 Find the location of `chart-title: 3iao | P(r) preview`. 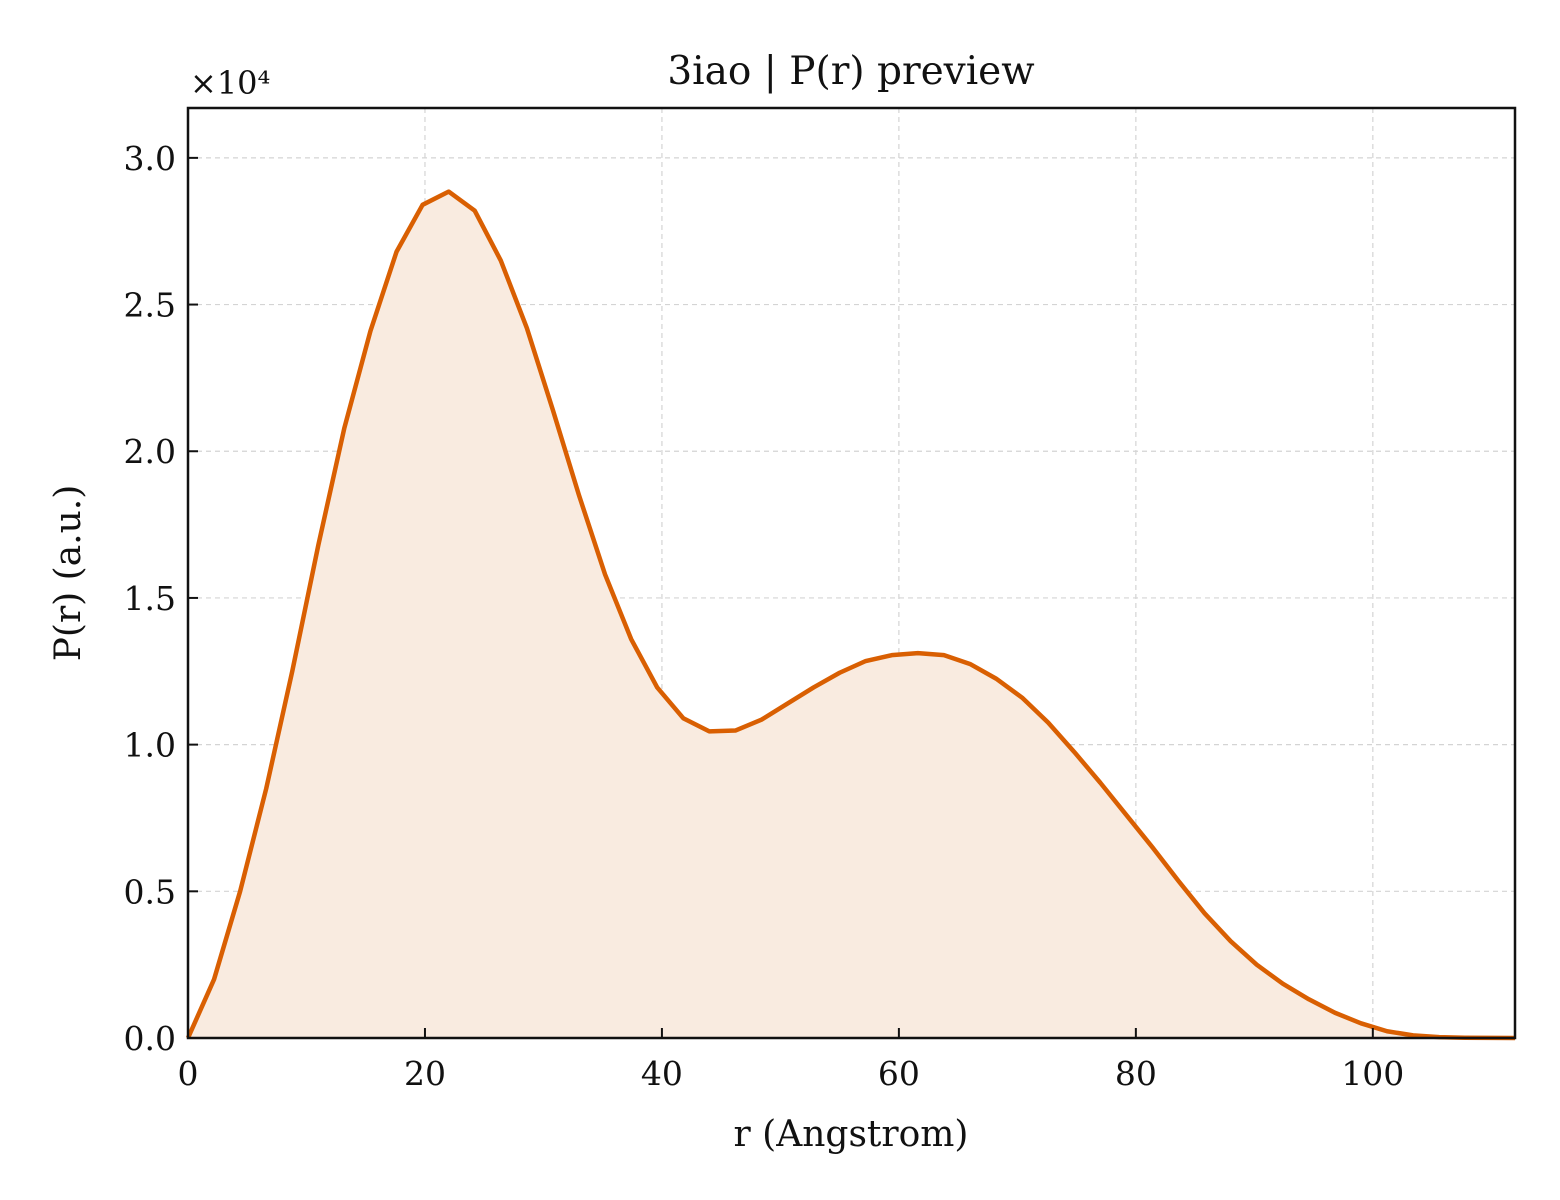

chart-title: 3iao | P(r) preview is located at coordinates (850, 71).